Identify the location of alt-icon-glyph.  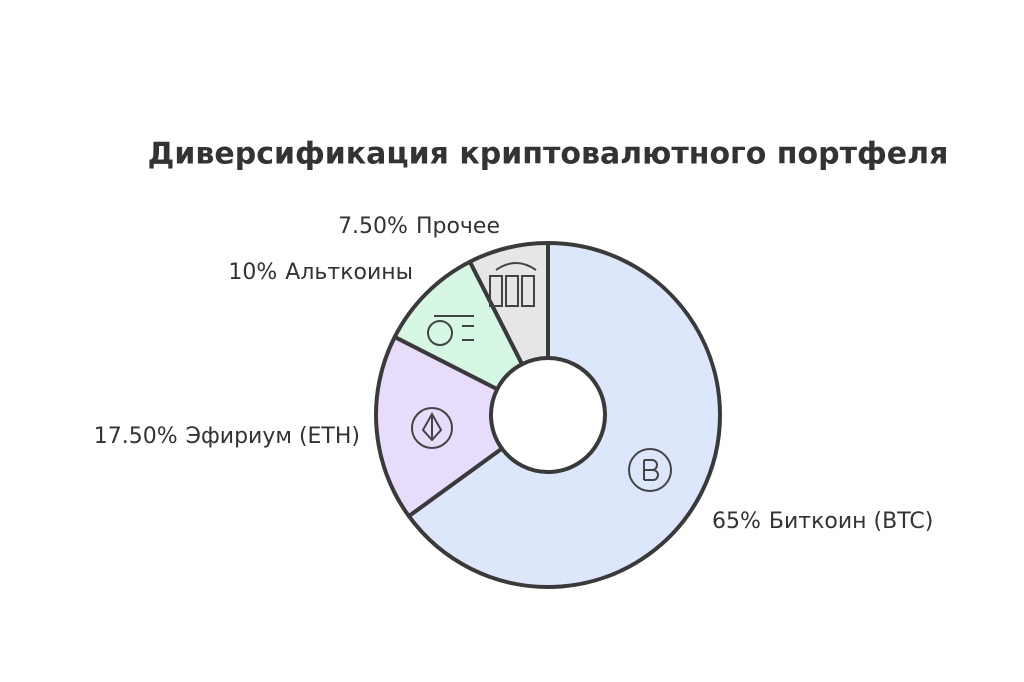
(454, 328).